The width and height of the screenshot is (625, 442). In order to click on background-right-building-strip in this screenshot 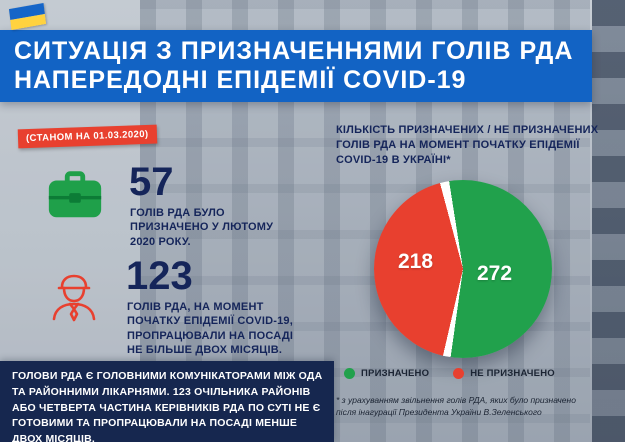, I will do `click(608, 221)`.